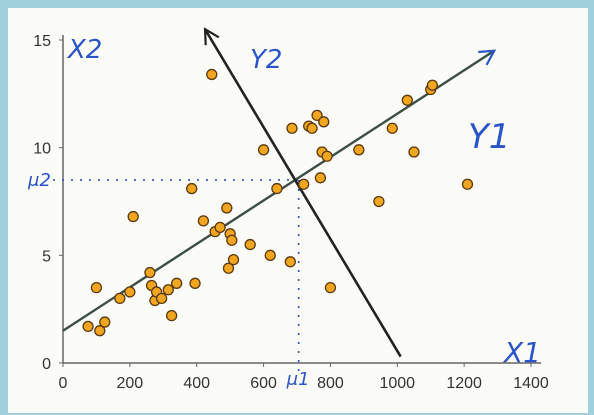 The height and width of the screenshot is (415, 594). I want to click on x-tick-label: 800, so click(330, 383).